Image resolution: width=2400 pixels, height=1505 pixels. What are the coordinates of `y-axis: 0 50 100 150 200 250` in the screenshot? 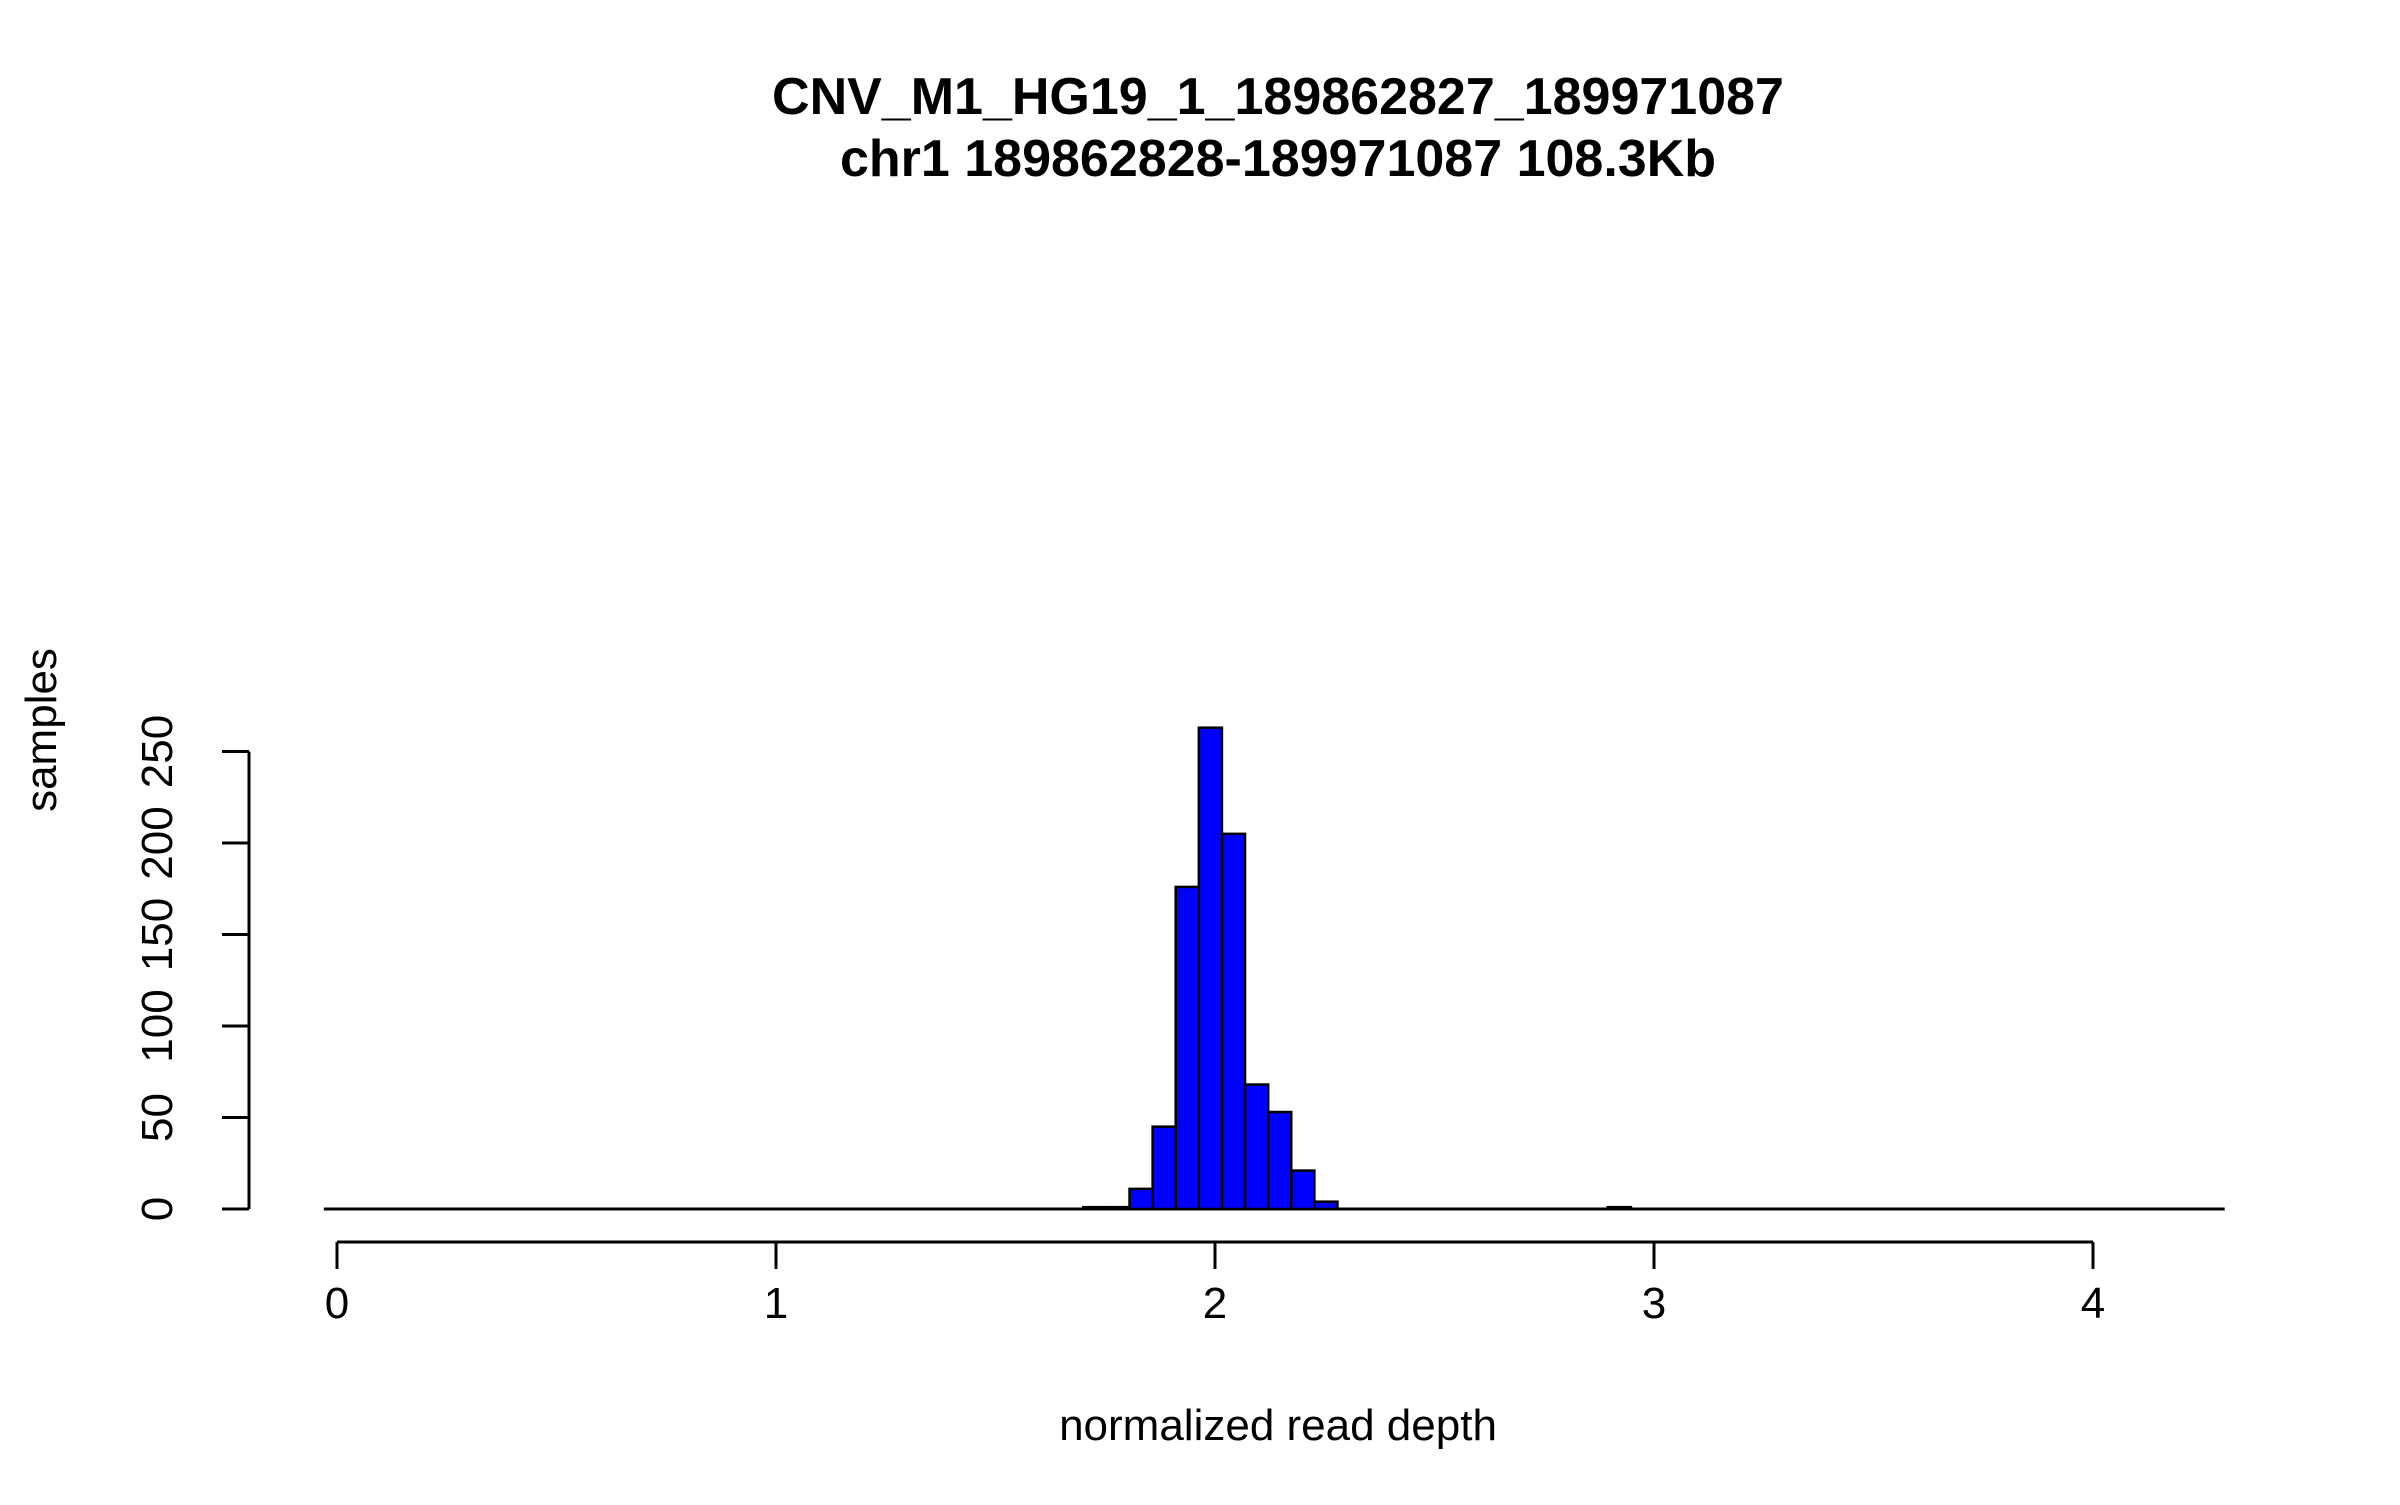 It's located at (192, 968).